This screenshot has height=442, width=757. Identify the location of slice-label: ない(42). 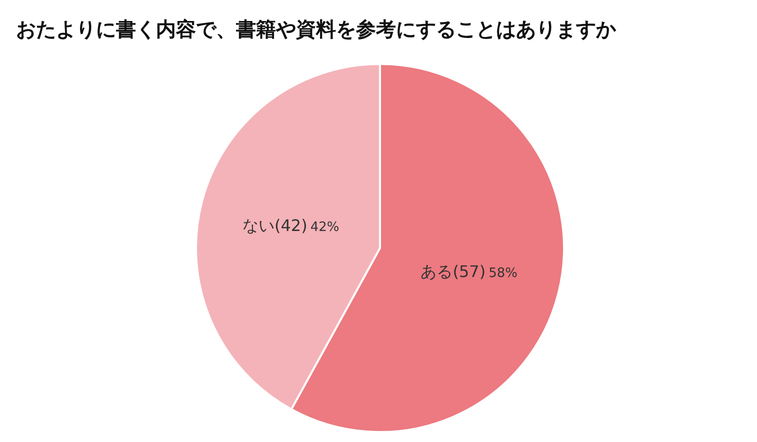
(275, 226).